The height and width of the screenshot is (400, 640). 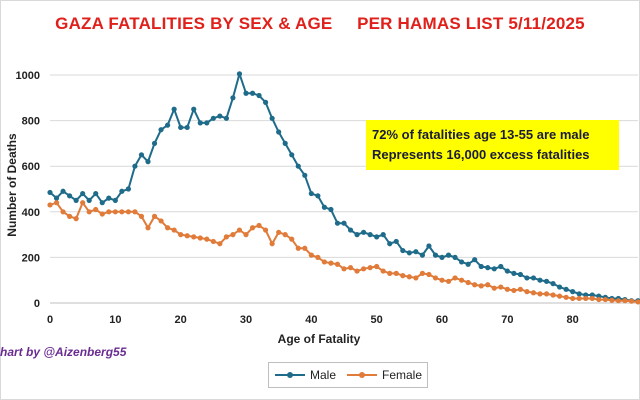 What do you see at coordinates (37, 304) in the screenshot?
I see `y-tick-label: 0` at bounding box center [37, 304].